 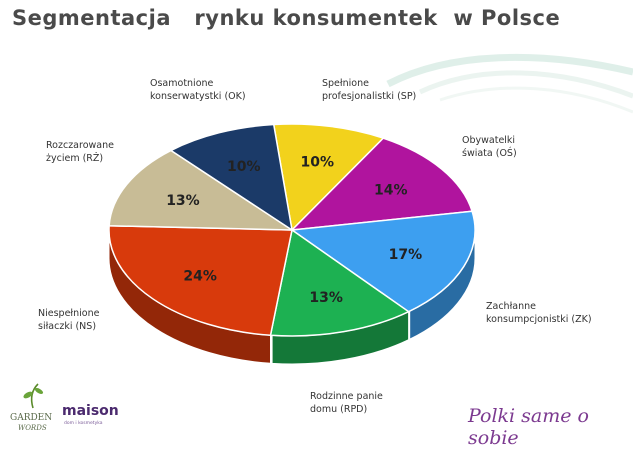 I want to click on decorative-swoosh, so click(x=509, y=83).